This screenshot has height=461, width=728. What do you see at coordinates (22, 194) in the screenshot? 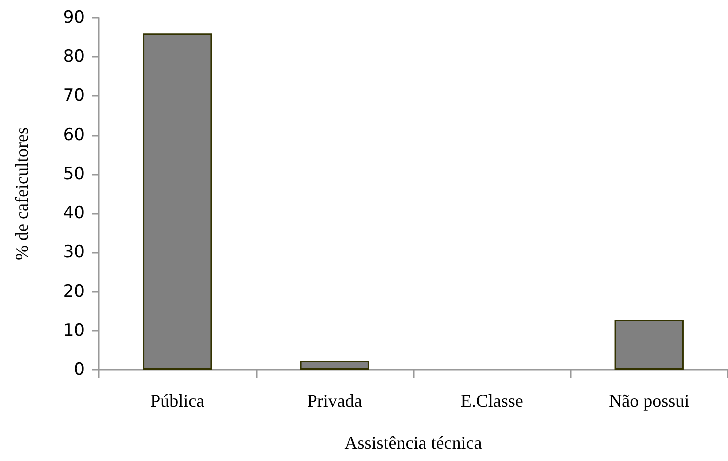
I see `y-axis-title: % de cafeicultores` at bounding box center [22, 194].